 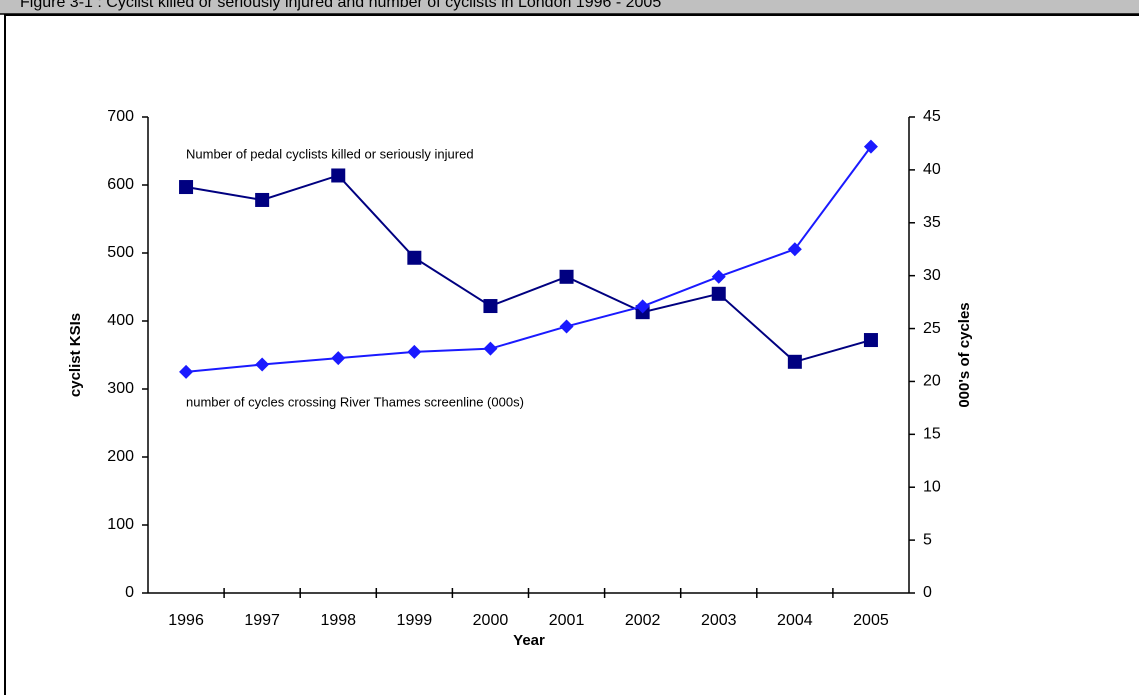 What do you see at coordinates (932, 381) in the screenshot?
I see `y2-tick-label: 20` at bounding box center [932, 381].